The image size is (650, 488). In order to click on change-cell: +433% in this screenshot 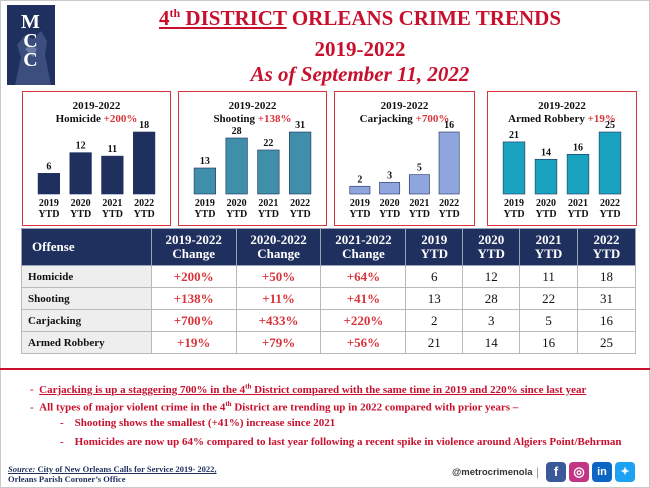, I will do `click(278, 320)`.